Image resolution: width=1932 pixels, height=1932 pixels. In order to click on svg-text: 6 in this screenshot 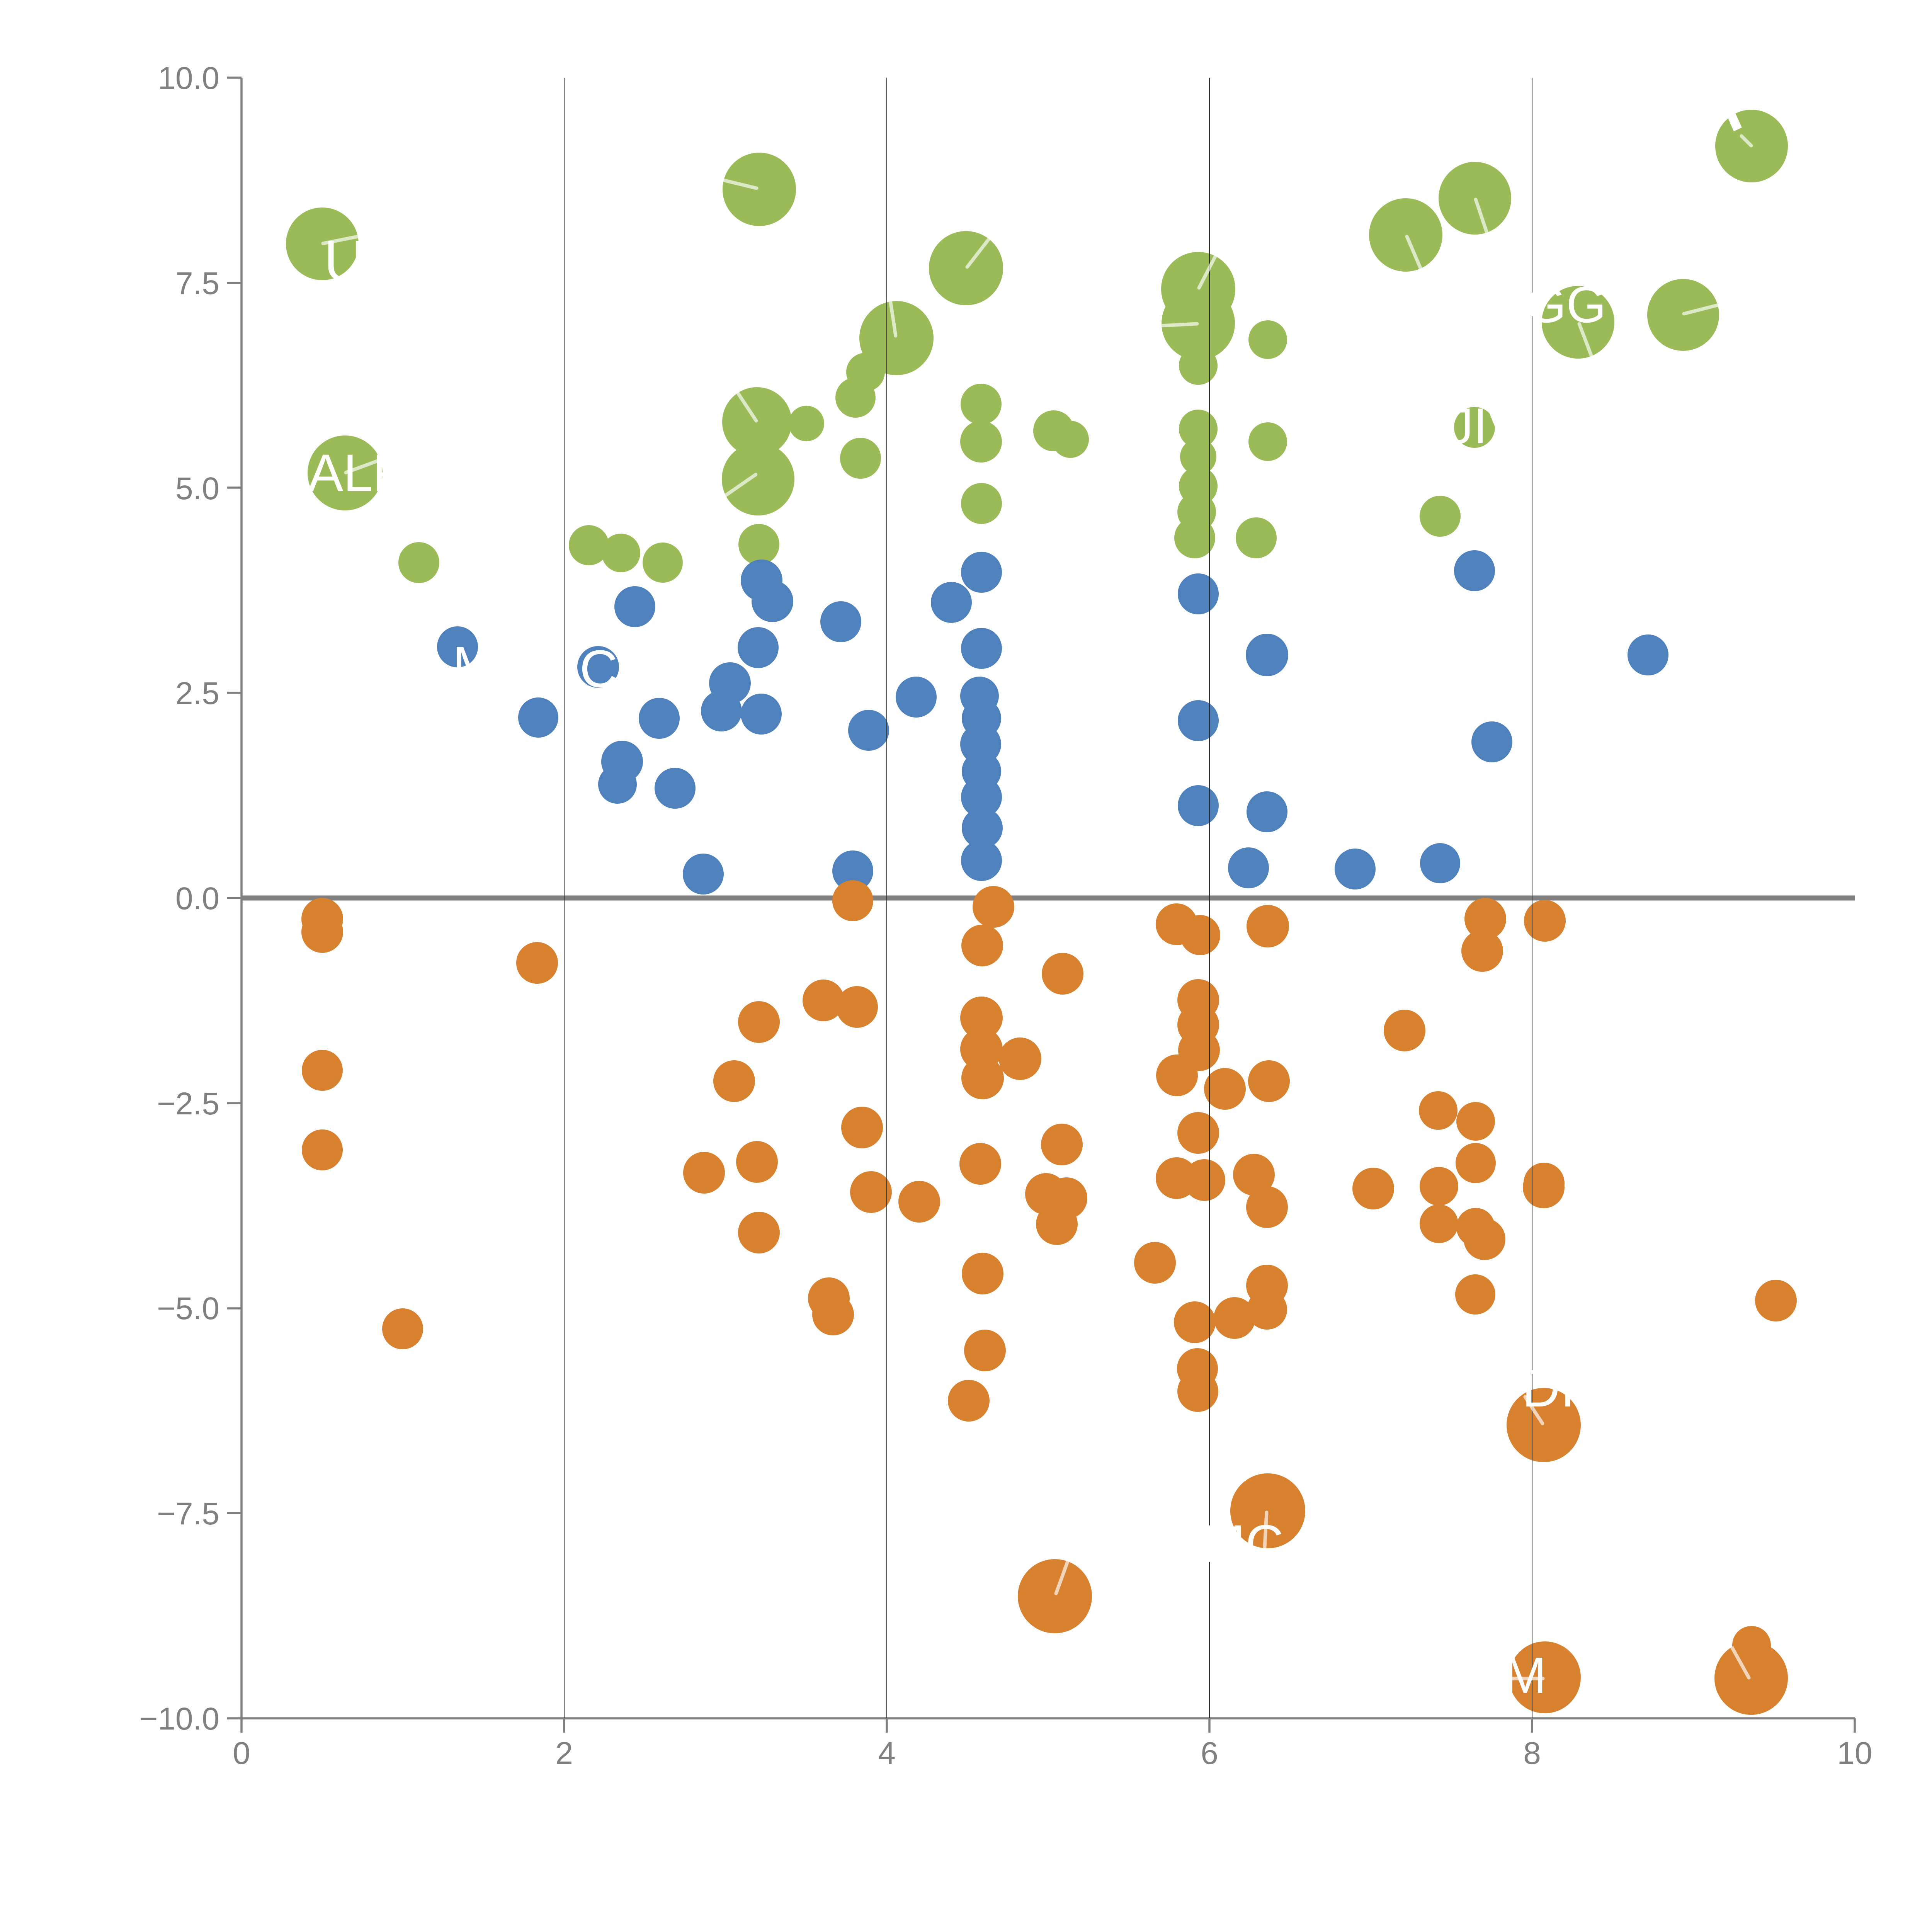, I will do `click(1210, 1754)`.